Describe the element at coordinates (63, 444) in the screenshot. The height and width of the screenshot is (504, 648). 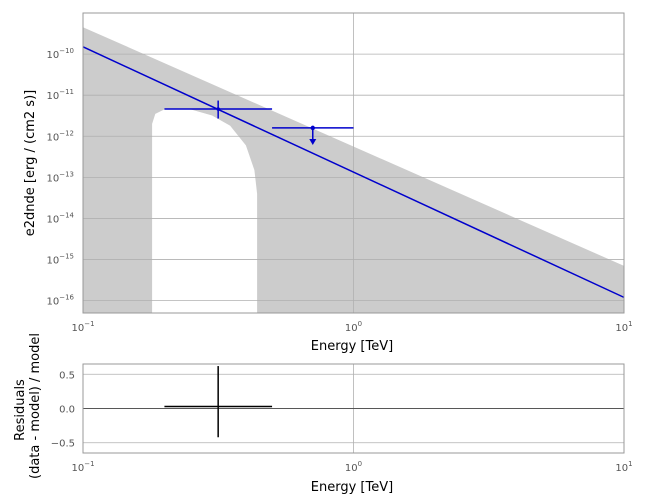
I see `y-tick-label: −0.5` at that location.